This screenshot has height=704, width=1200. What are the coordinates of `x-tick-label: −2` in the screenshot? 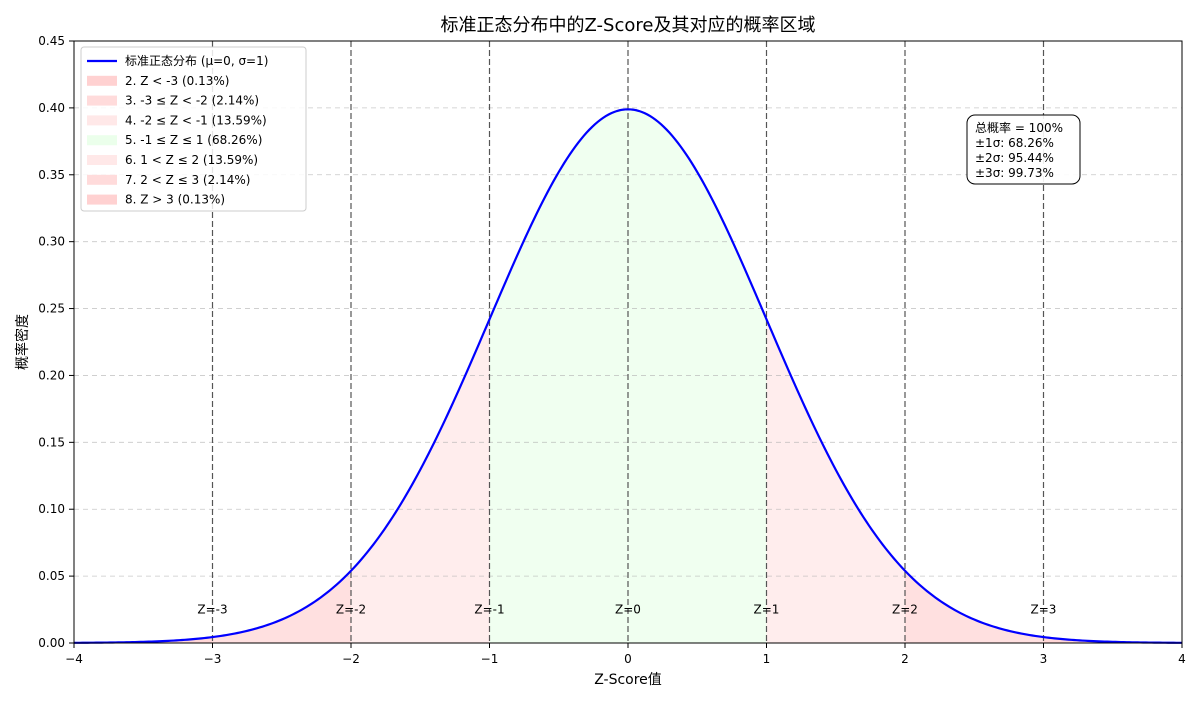 It's located at (351, 659).